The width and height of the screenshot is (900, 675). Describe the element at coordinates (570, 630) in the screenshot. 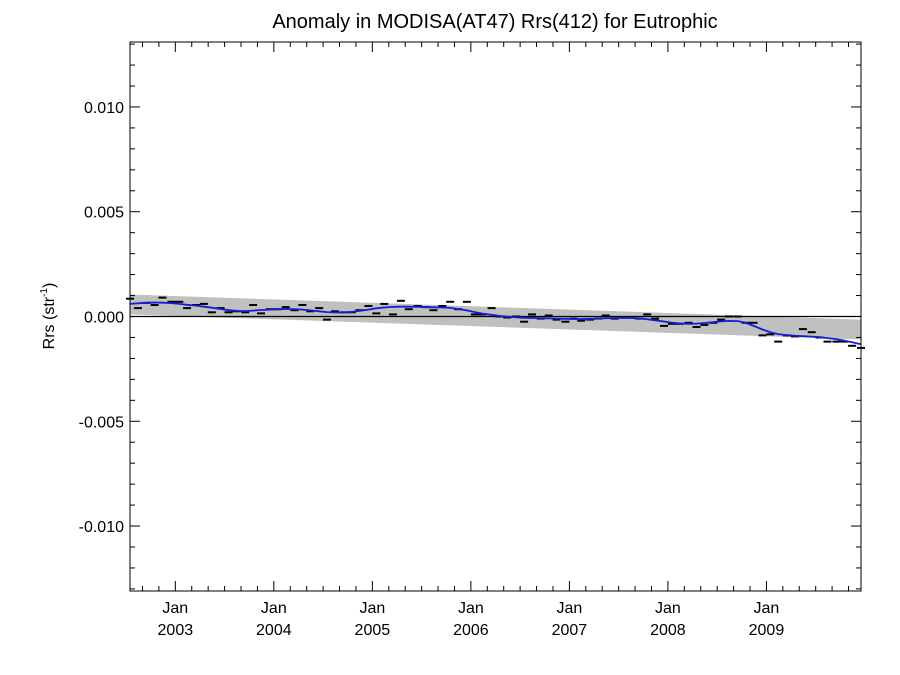

I see `x-tick-label-year: 2007` at that location.